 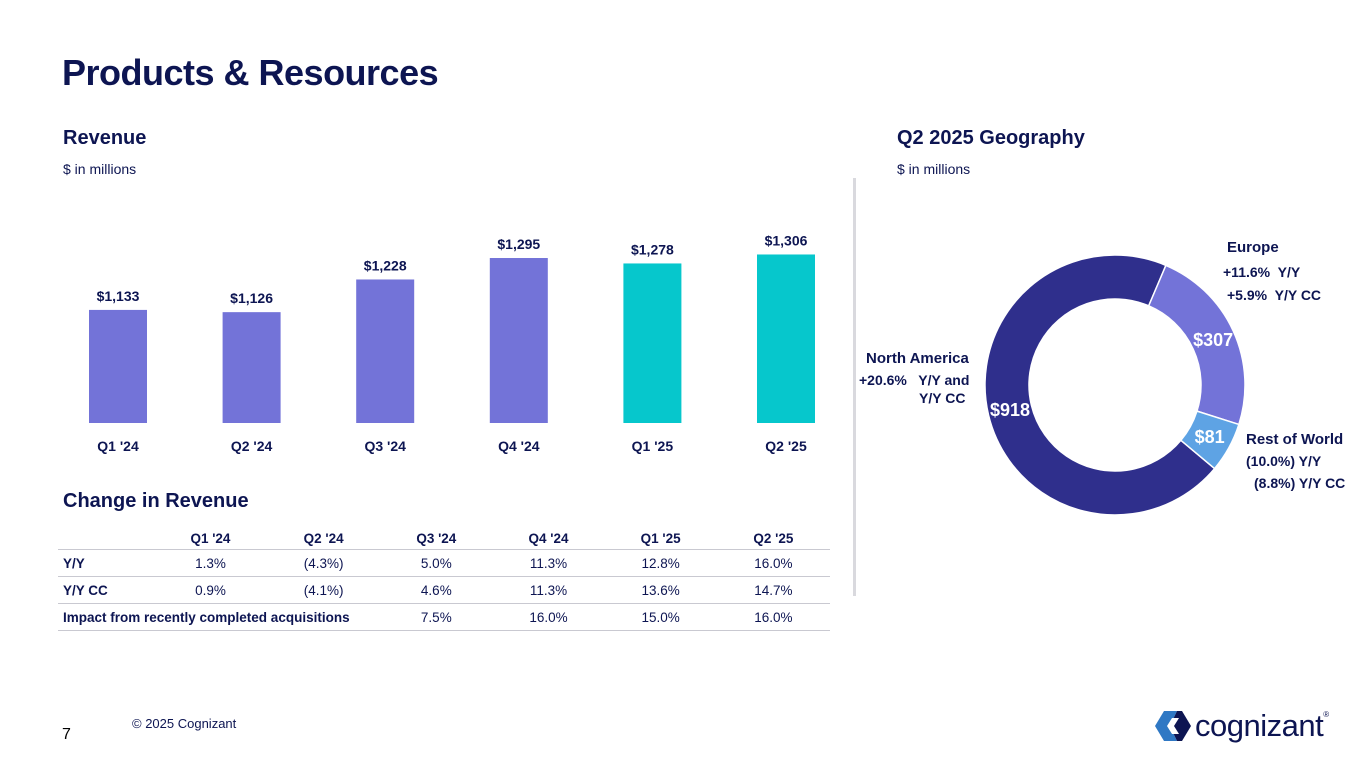 What do you see at coordinates (66, 734) in the screenshot?
I see `page-number: 7` at bounding box center [66, 734].